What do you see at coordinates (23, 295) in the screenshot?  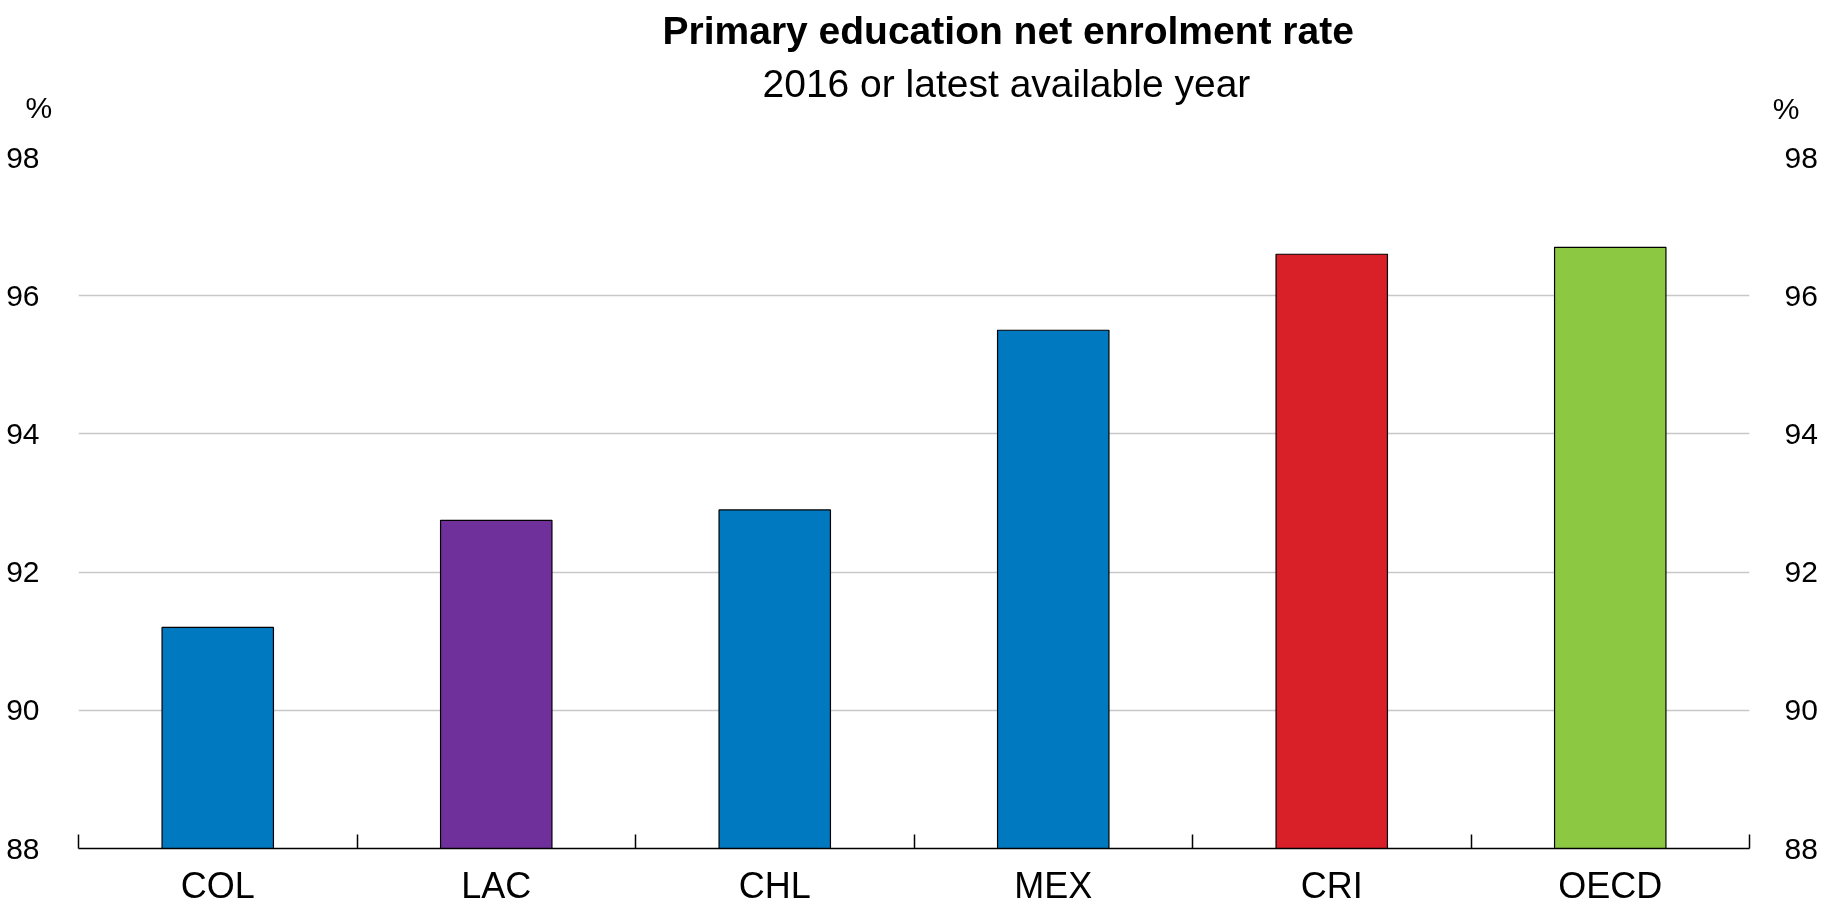 I see `y-tick-label: 96` at bounding box center [23, 295].